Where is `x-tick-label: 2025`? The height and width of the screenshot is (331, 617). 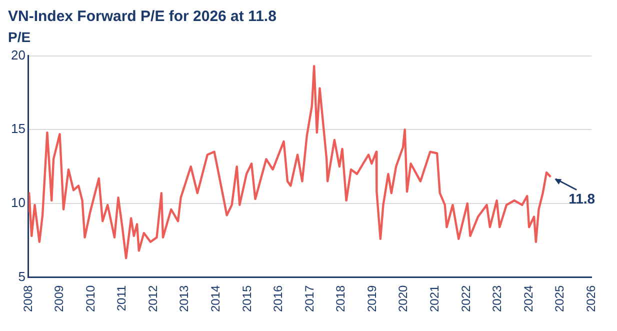
x-tick-label: 2025 is located at coordinates (559, 298).